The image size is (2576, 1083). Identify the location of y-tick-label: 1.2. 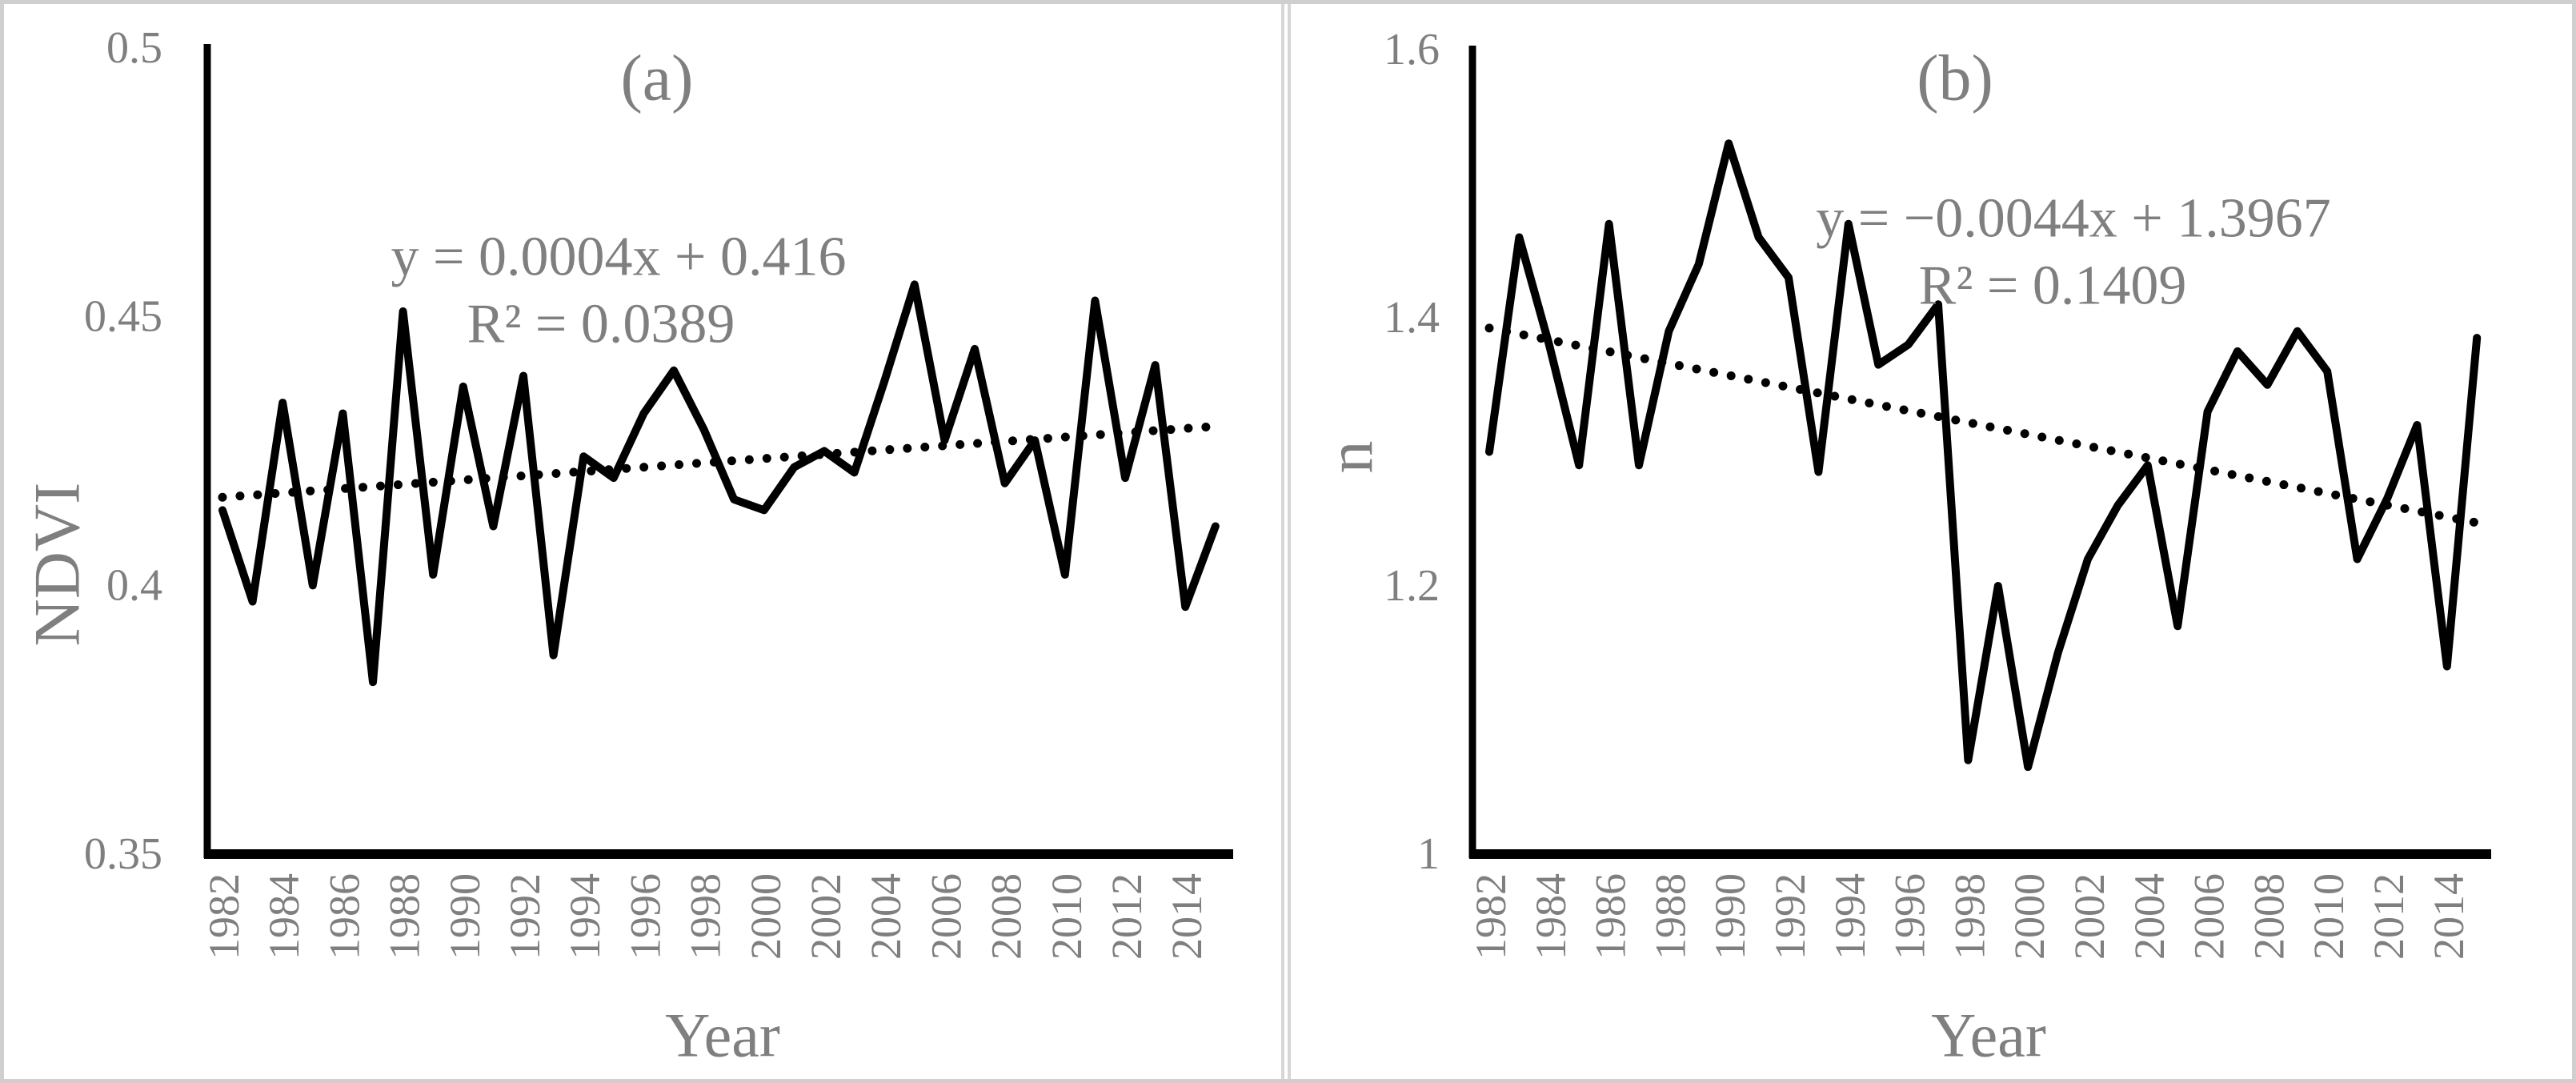
(1412, 586).